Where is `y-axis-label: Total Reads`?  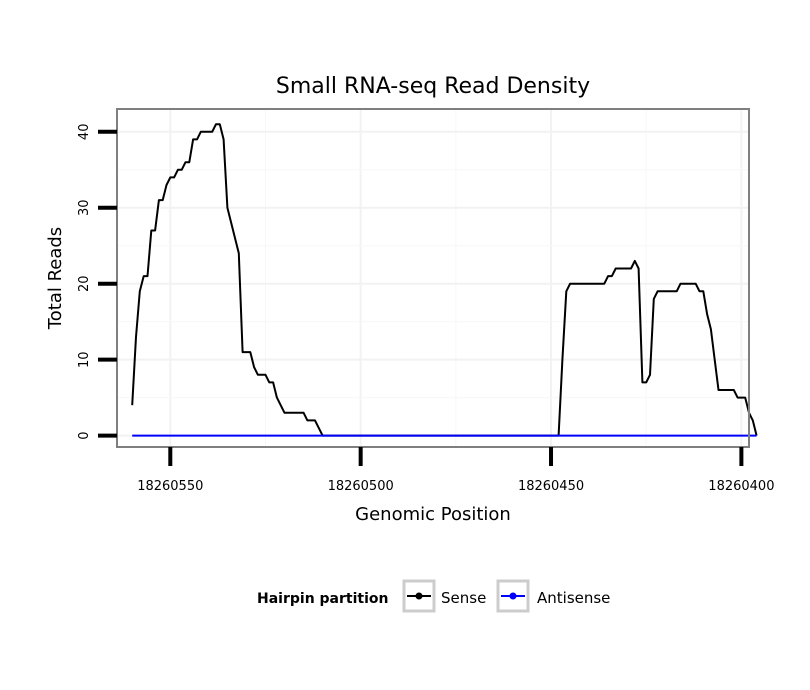
y-axis-label: Total Reads is located at coordinates (55, 278).